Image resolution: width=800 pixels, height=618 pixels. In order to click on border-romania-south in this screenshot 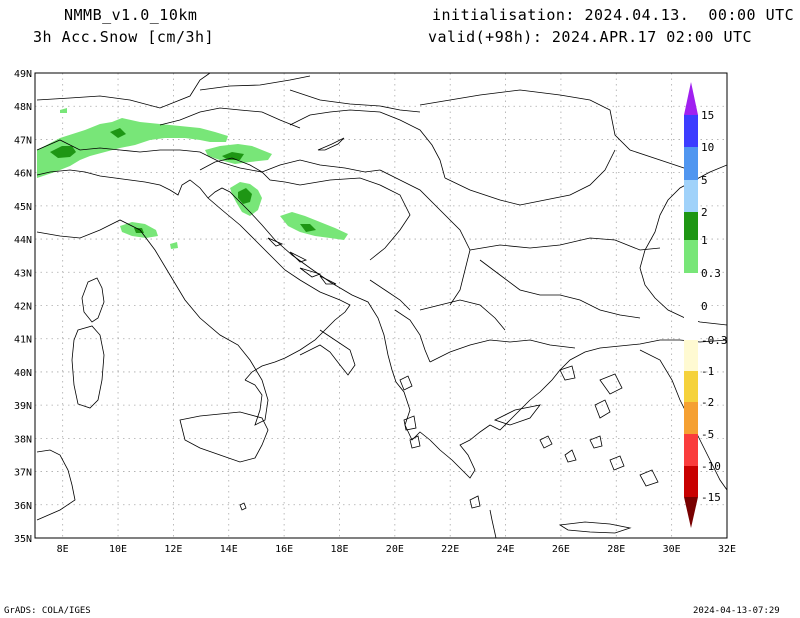, I will do `click(565, 244)`.